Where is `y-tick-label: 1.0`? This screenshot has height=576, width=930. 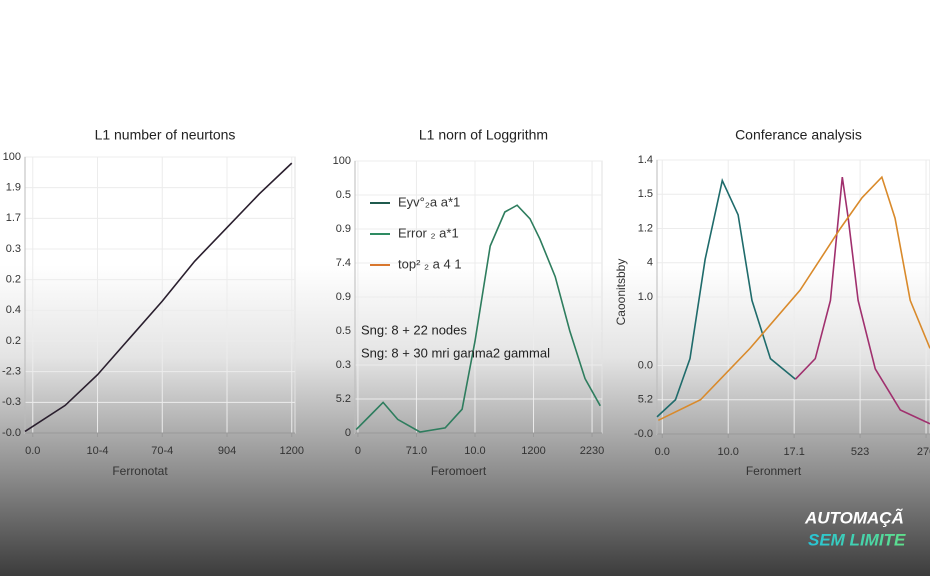 y-tick-label: 1.0 is located at coordinates (645, 297).